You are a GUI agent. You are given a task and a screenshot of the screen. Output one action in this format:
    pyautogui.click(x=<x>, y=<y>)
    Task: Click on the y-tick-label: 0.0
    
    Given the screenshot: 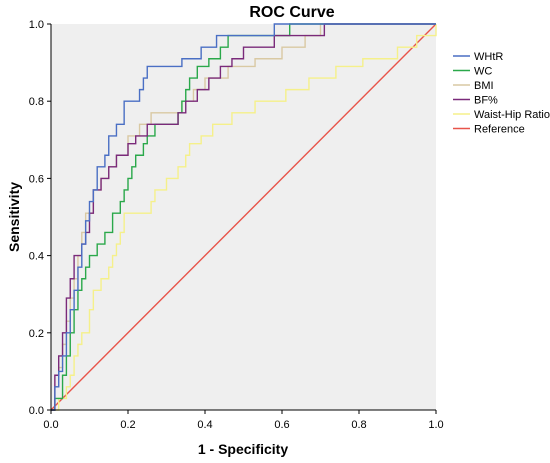 What is the action you would take?
    pyautogui.click(x=36, y=411)
    